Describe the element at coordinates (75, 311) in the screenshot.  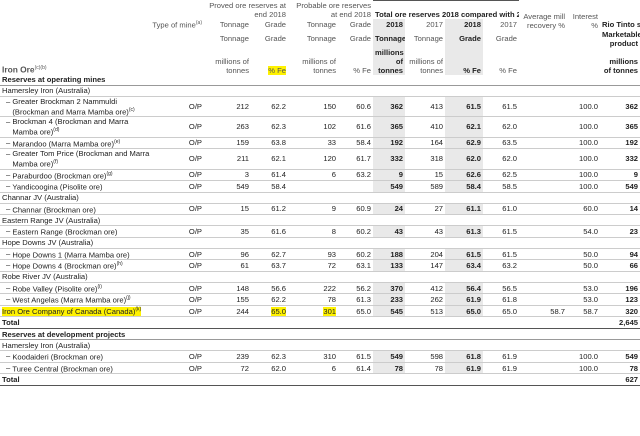
I see `mine-name: Iron Ore Company of Canada (Canada)(k)` at that location.